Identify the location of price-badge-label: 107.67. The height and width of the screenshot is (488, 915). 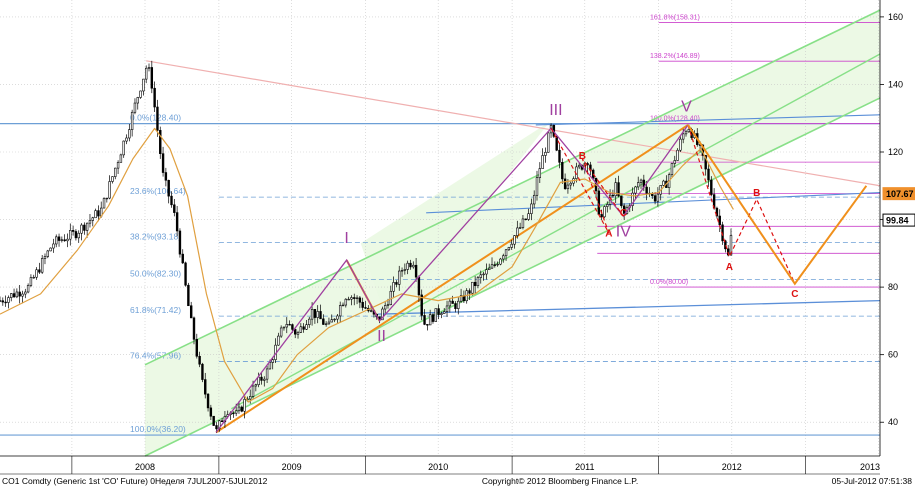
(900, 194).